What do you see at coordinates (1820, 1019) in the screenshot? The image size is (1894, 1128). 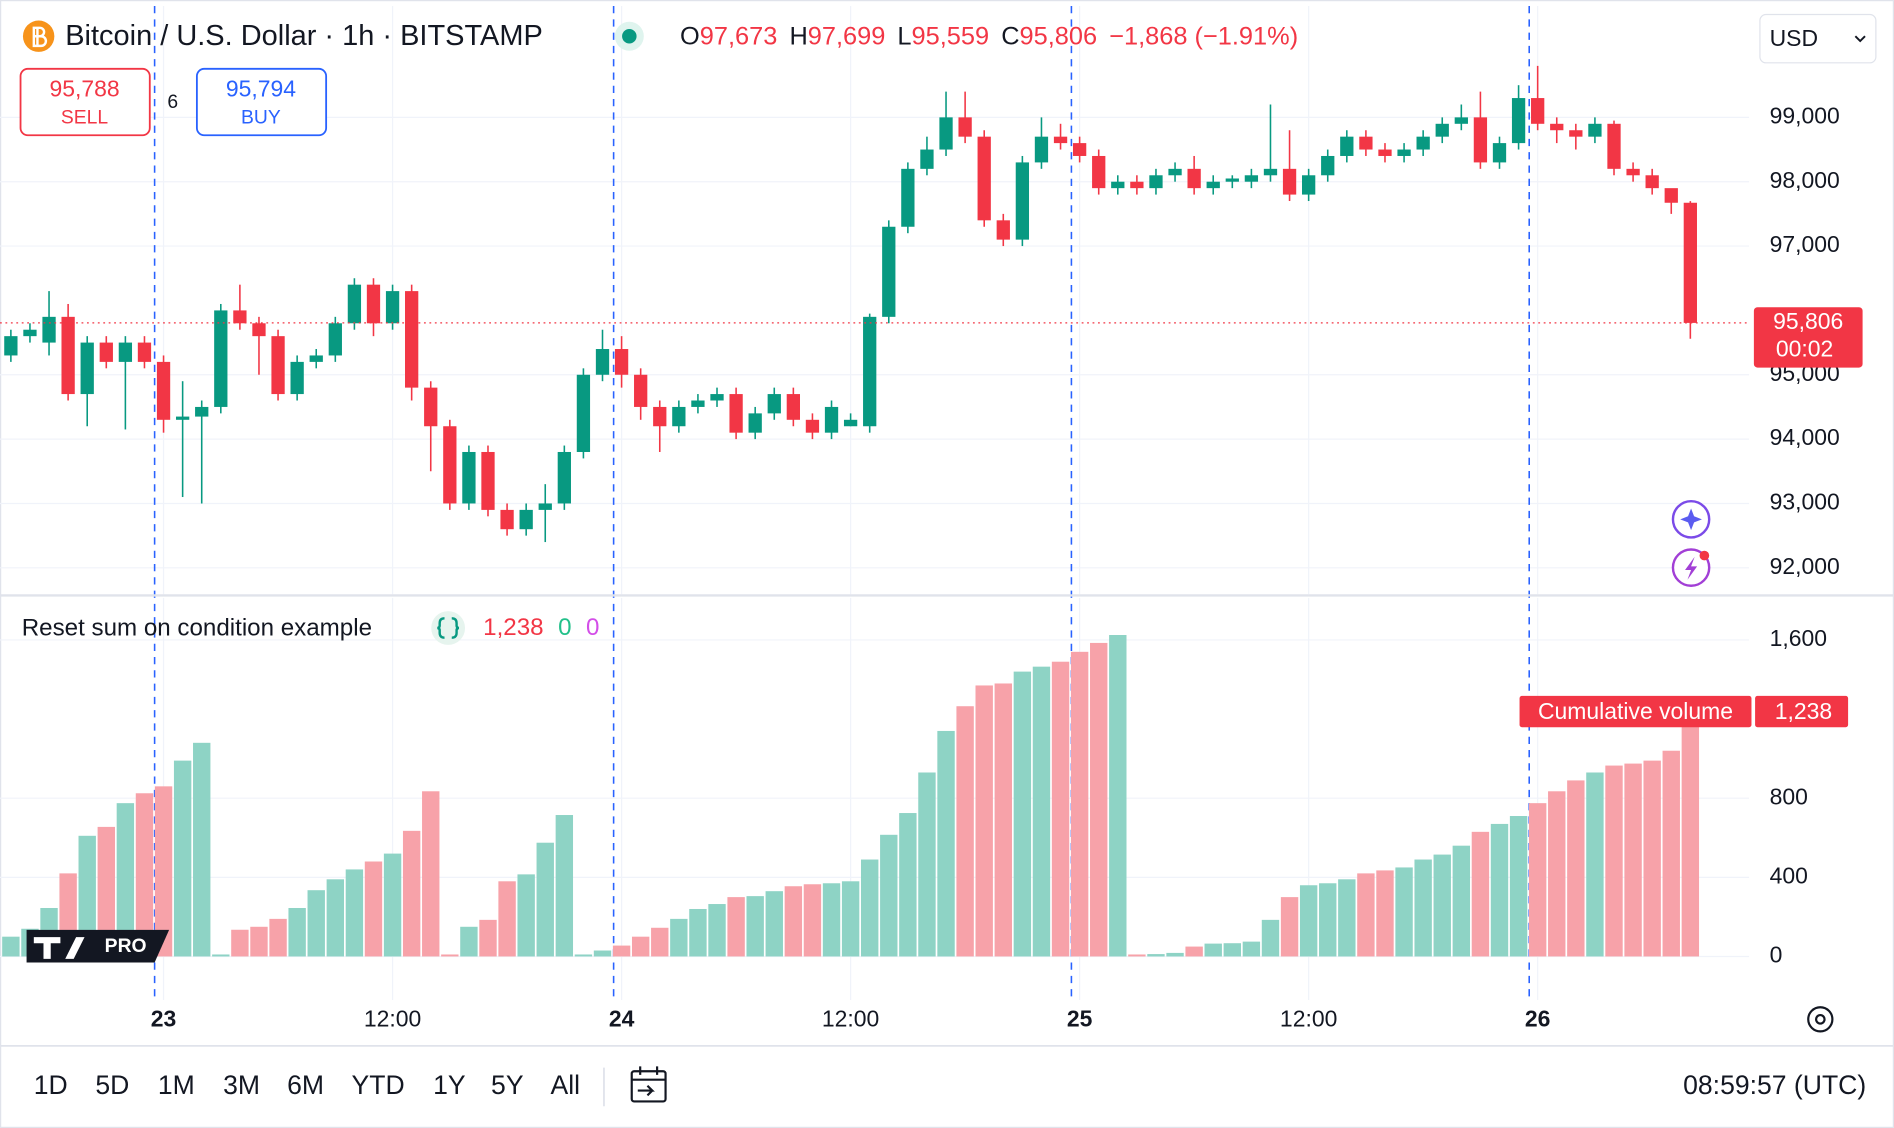 I see `settings-button` at bounding box center [1820, 1019].